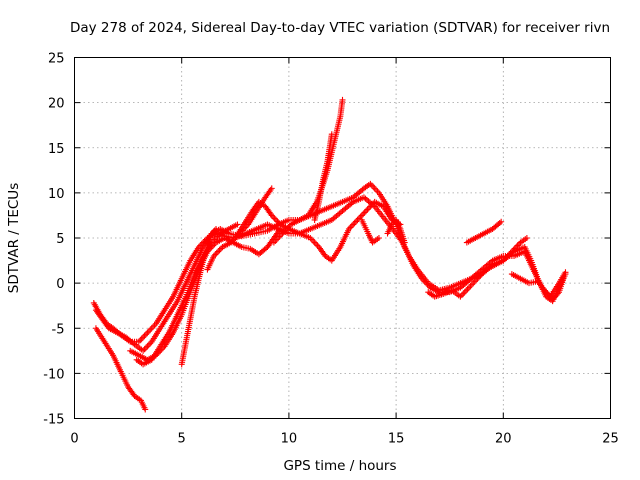 Image resolution: width=640 pixels, height=480 pixels. Describe the element at coordinates (182, 439) in the screenshot. I see `x-tick-label: 5` at that location.